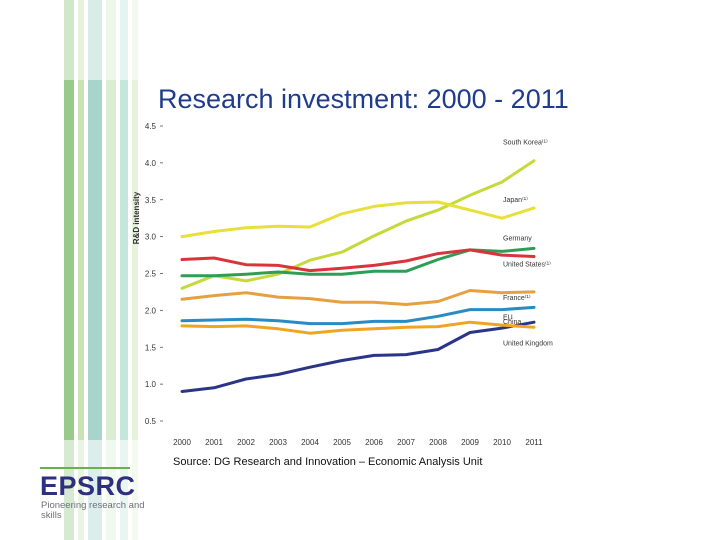 The width and height of the screenshot is (720, 540). I want to click on series-label-eu: EU, so click(508, 317).